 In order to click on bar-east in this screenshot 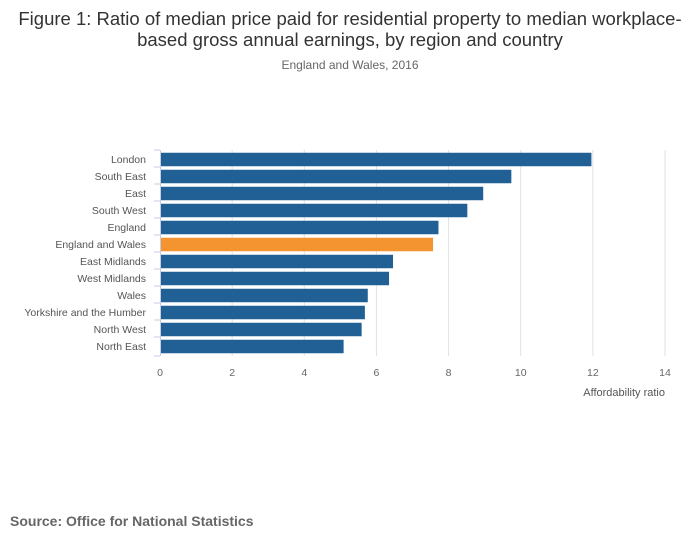, I will do `click(322, 193)`.